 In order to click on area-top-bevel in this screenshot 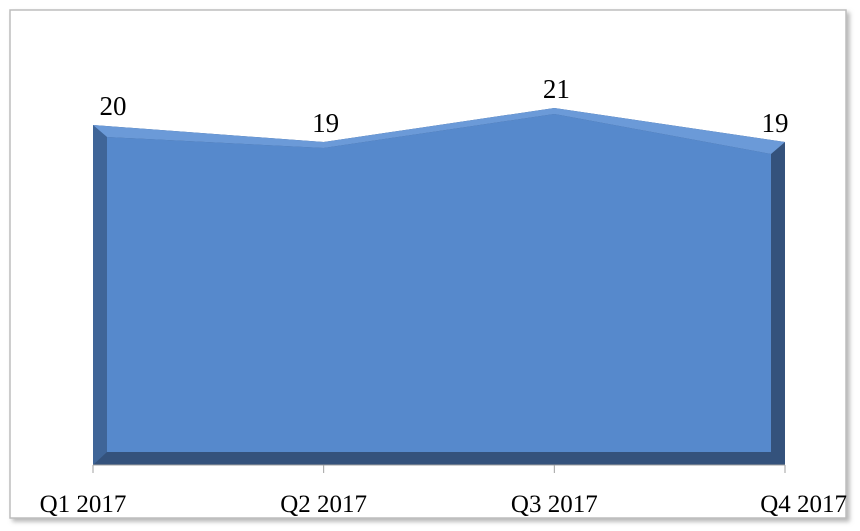, I will do `click(439, 131)`.